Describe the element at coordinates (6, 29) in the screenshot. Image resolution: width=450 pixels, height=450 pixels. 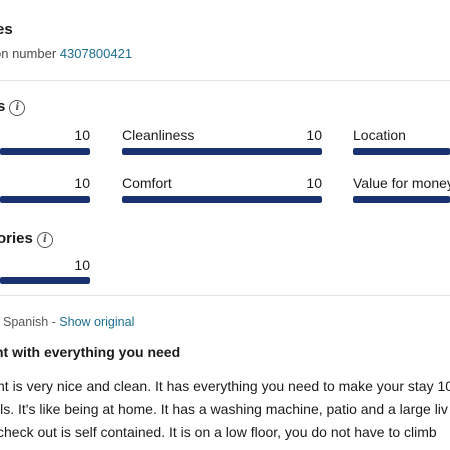
I see `property-title: es` at that location.